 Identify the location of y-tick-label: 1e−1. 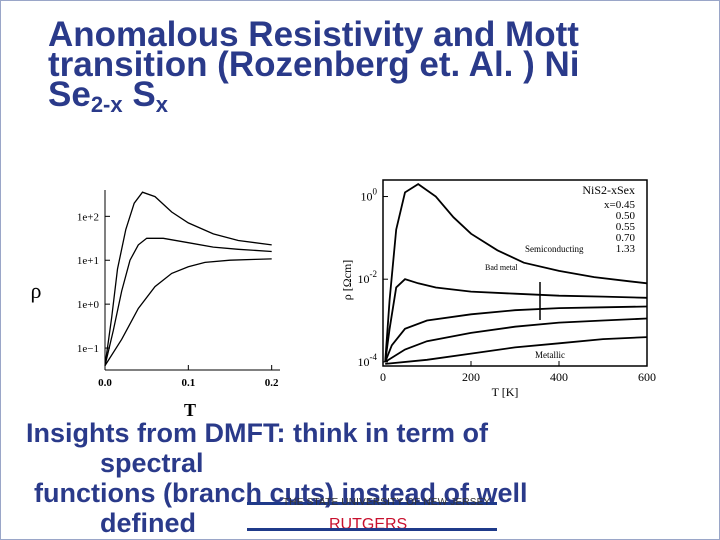
(88, 349).